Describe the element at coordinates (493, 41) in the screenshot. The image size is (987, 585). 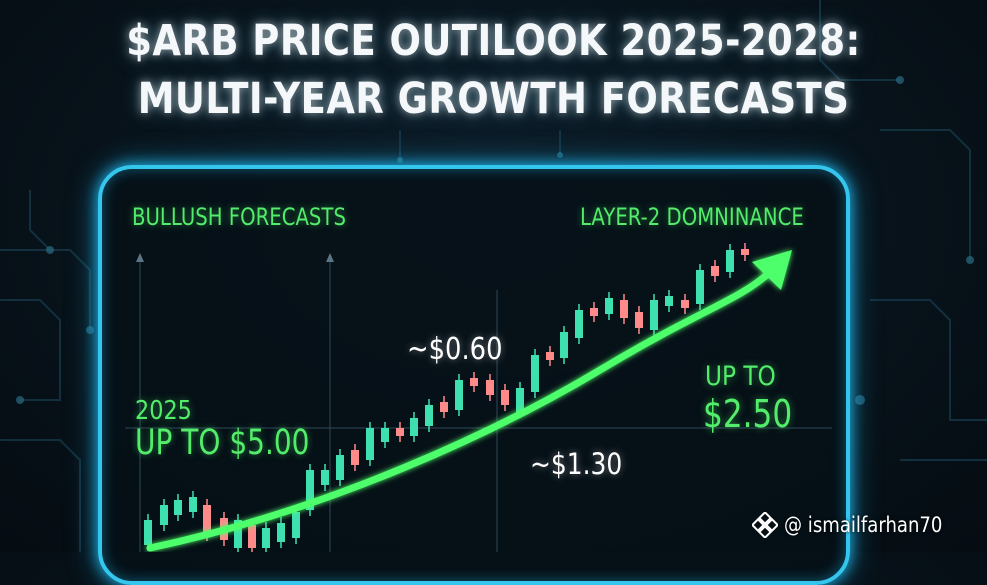
I see `page-title-line1: $ARB PRICE OUTILOOK 2025-2028:` at that location.